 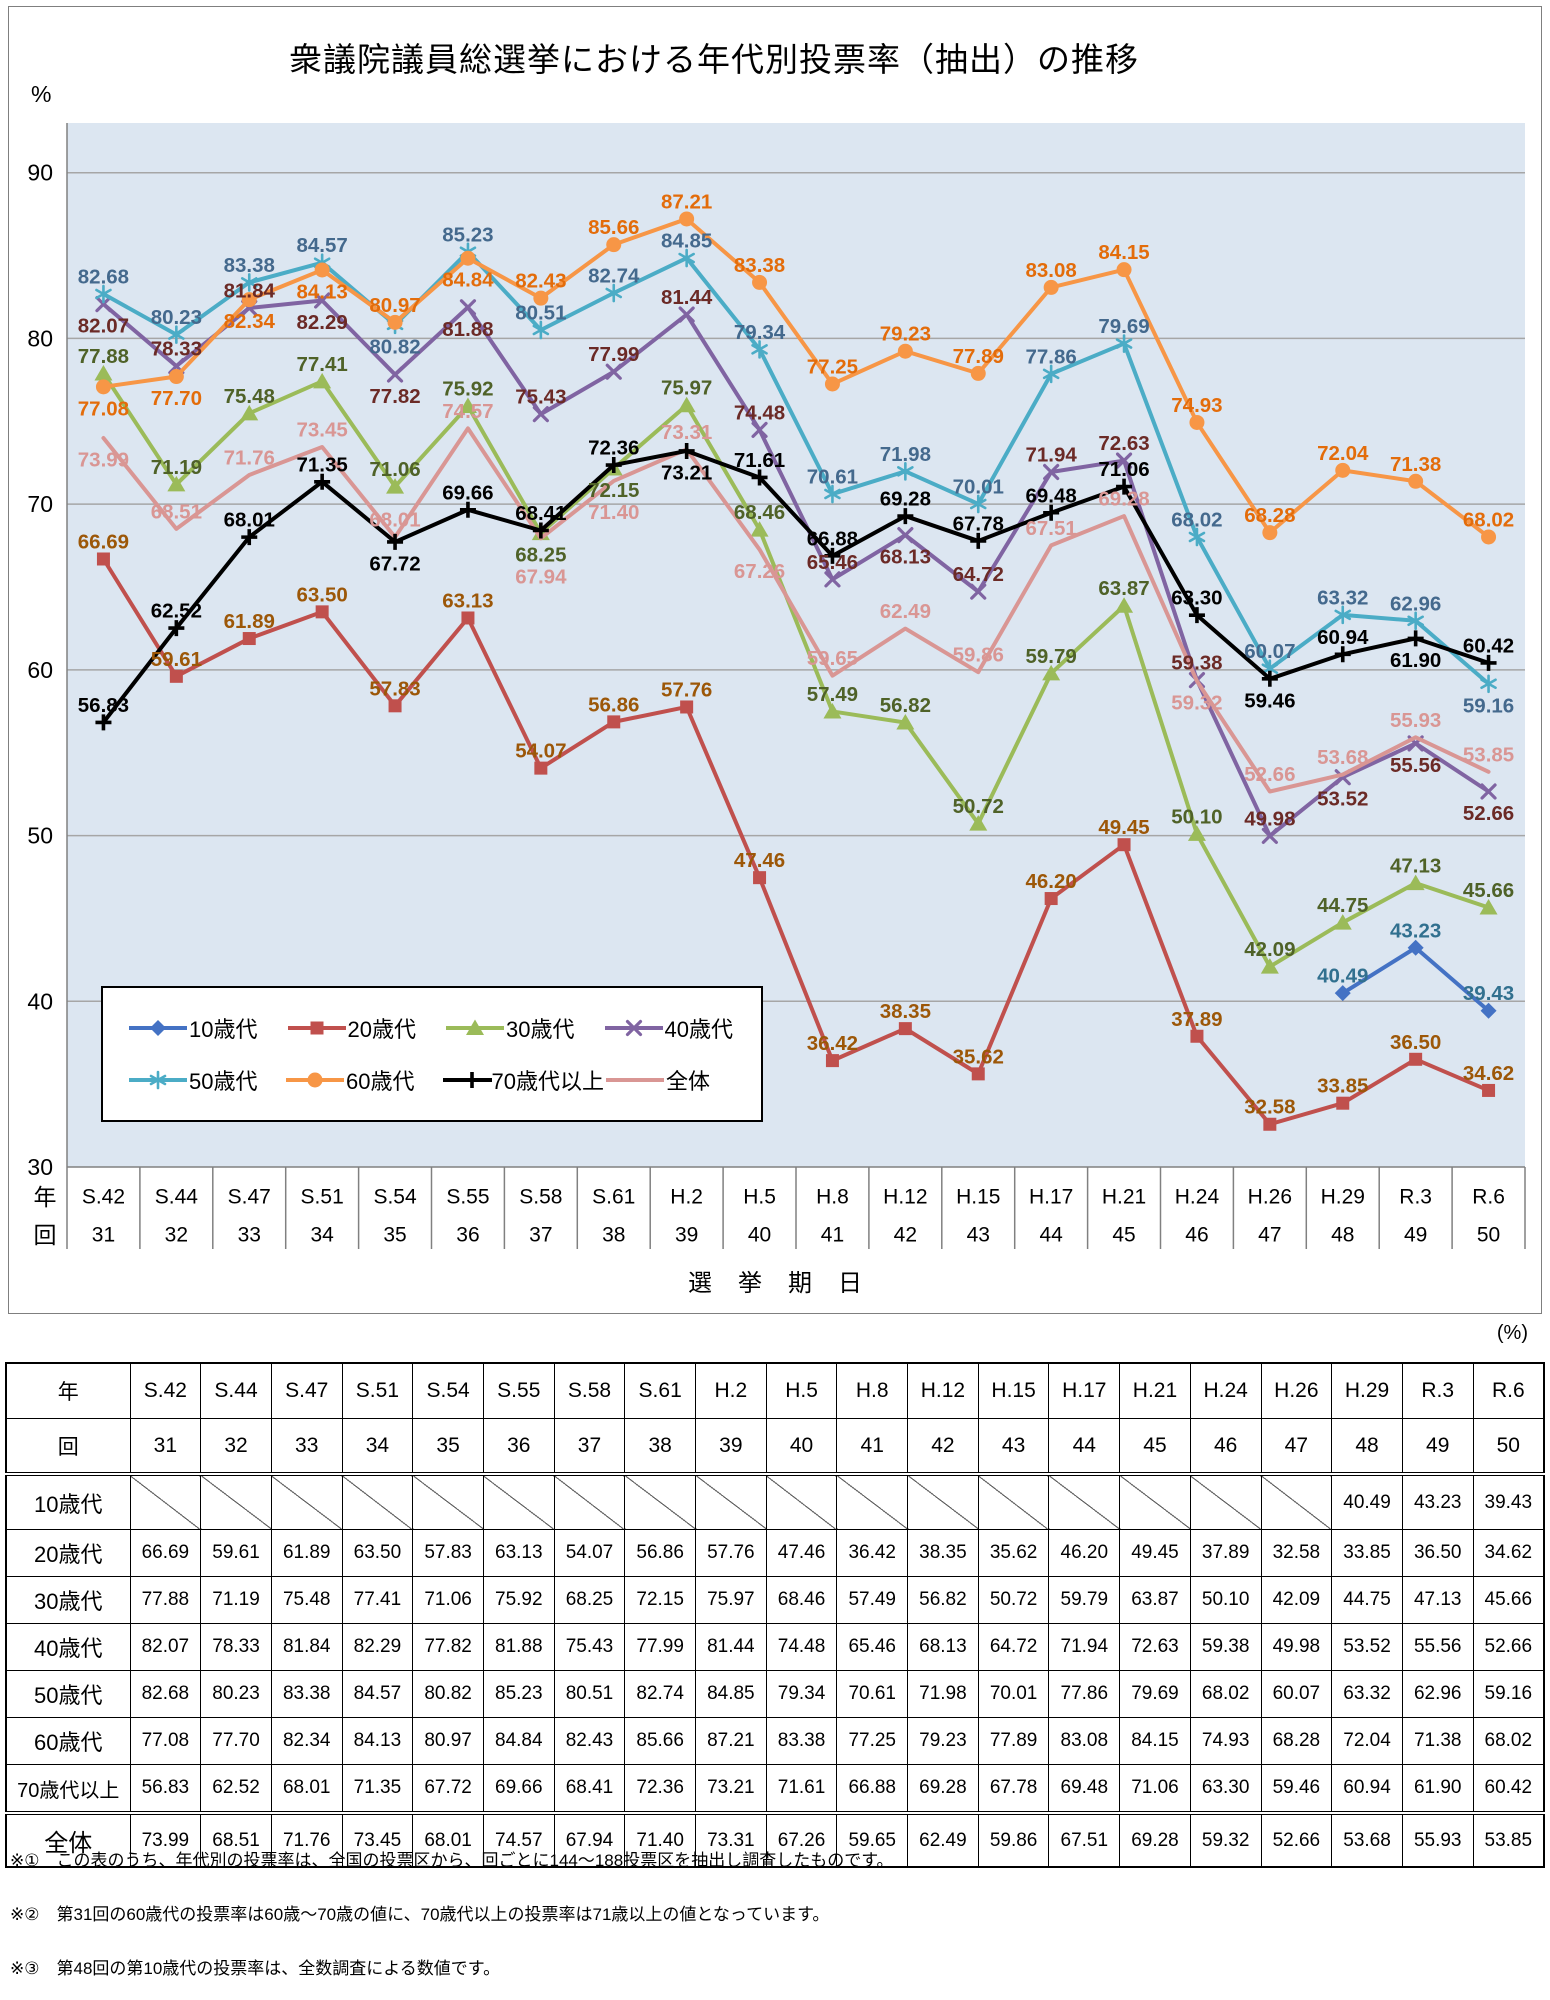 What do you see at coordinates (1296, 1600) in the screenshot?
I see `table-cell: 42.09` at bounding box center [1296, 1600].